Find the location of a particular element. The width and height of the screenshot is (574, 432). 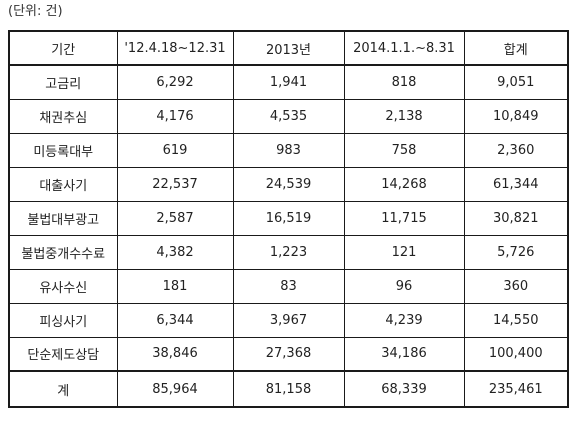

header-2012: '12.4.18~12.31 is located at coordinates (175, 48).